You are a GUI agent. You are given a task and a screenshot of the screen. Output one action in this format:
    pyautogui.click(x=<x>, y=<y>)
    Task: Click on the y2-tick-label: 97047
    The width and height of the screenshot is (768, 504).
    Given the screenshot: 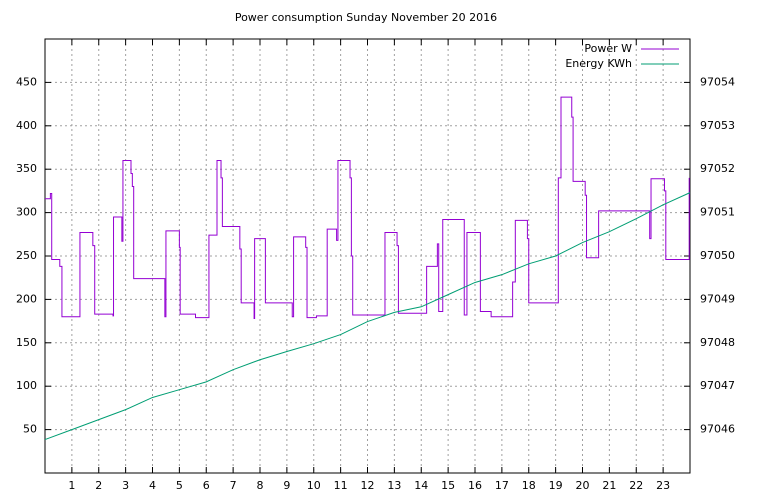 What is the action you would take?
    pyautogui.click(x=717, y=385)
    